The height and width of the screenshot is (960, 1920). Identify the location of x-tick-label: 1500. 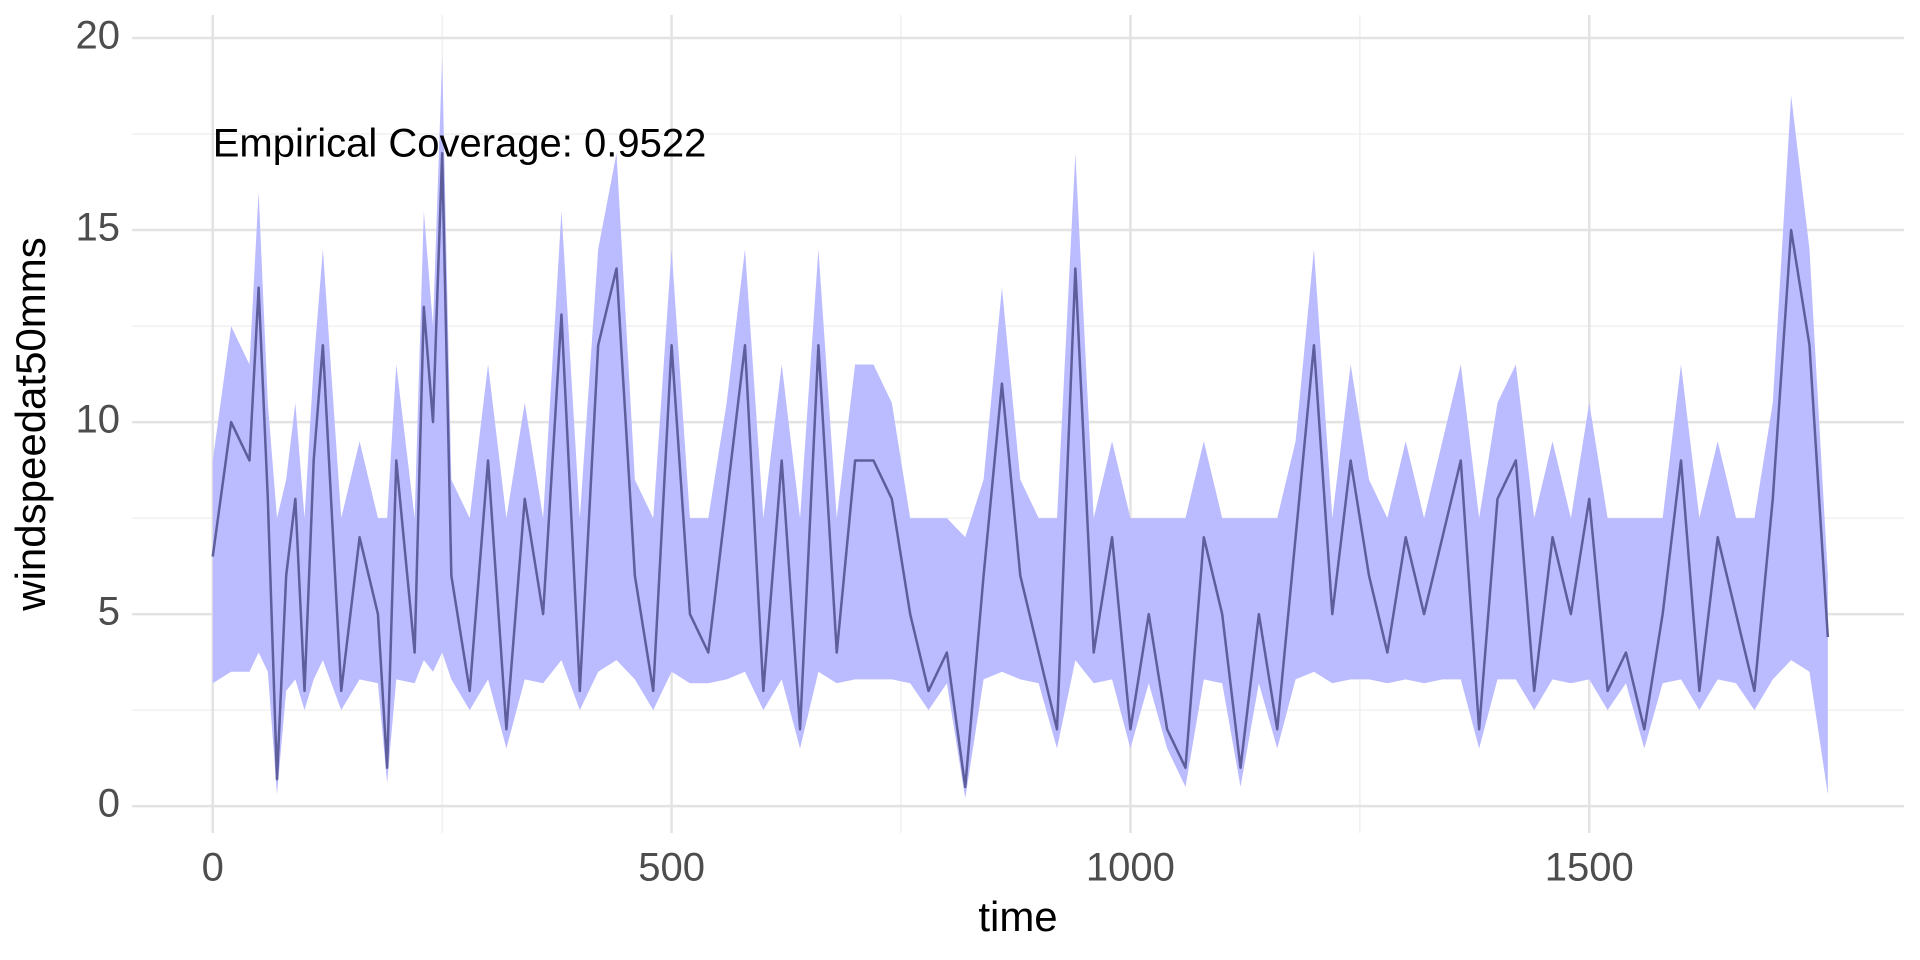
(1589, 868).